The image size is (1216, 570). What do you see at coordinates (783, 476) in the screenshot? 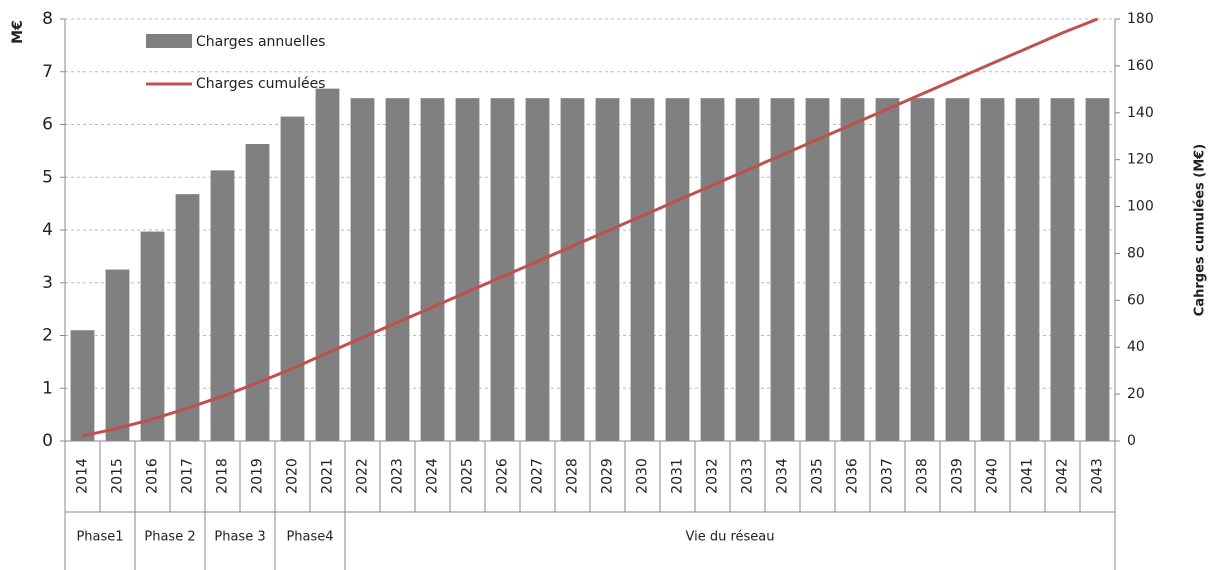
I see `x-tick-label: 2034` at bounding box center [783, 476].